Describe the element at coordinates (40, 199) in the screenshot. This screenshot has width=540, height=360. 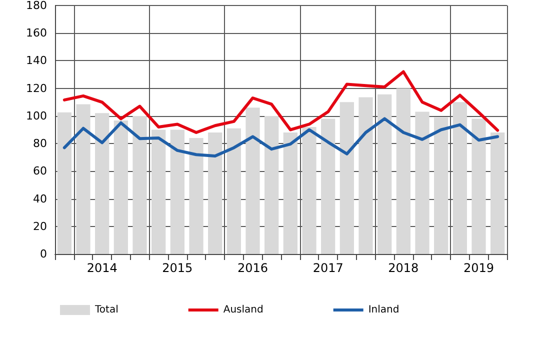
I see `y-tick-label: 40` at that location.